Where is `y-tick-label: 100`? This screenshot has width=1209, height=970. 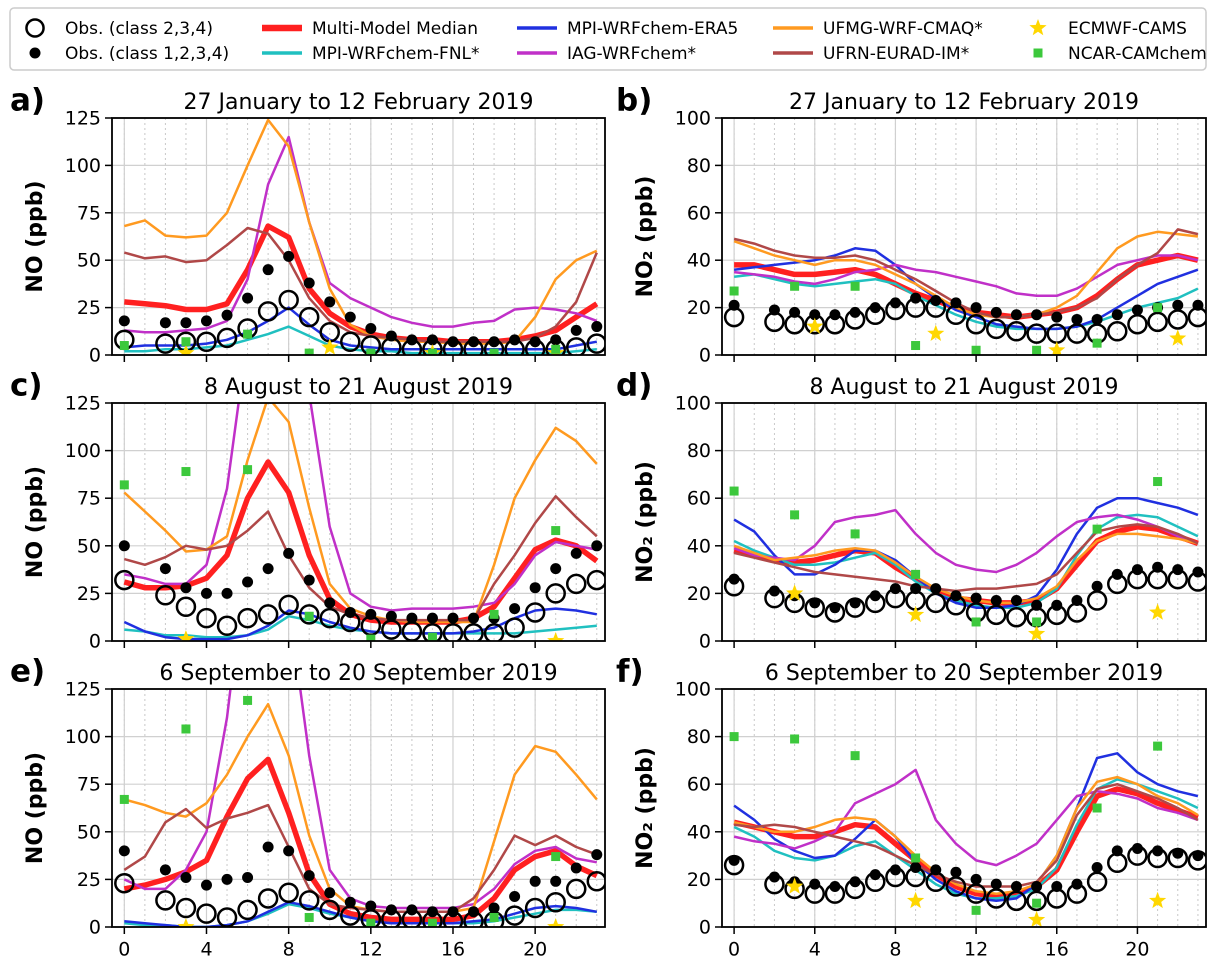
y-tick-label: 100 is located at coordinates (83, 166).